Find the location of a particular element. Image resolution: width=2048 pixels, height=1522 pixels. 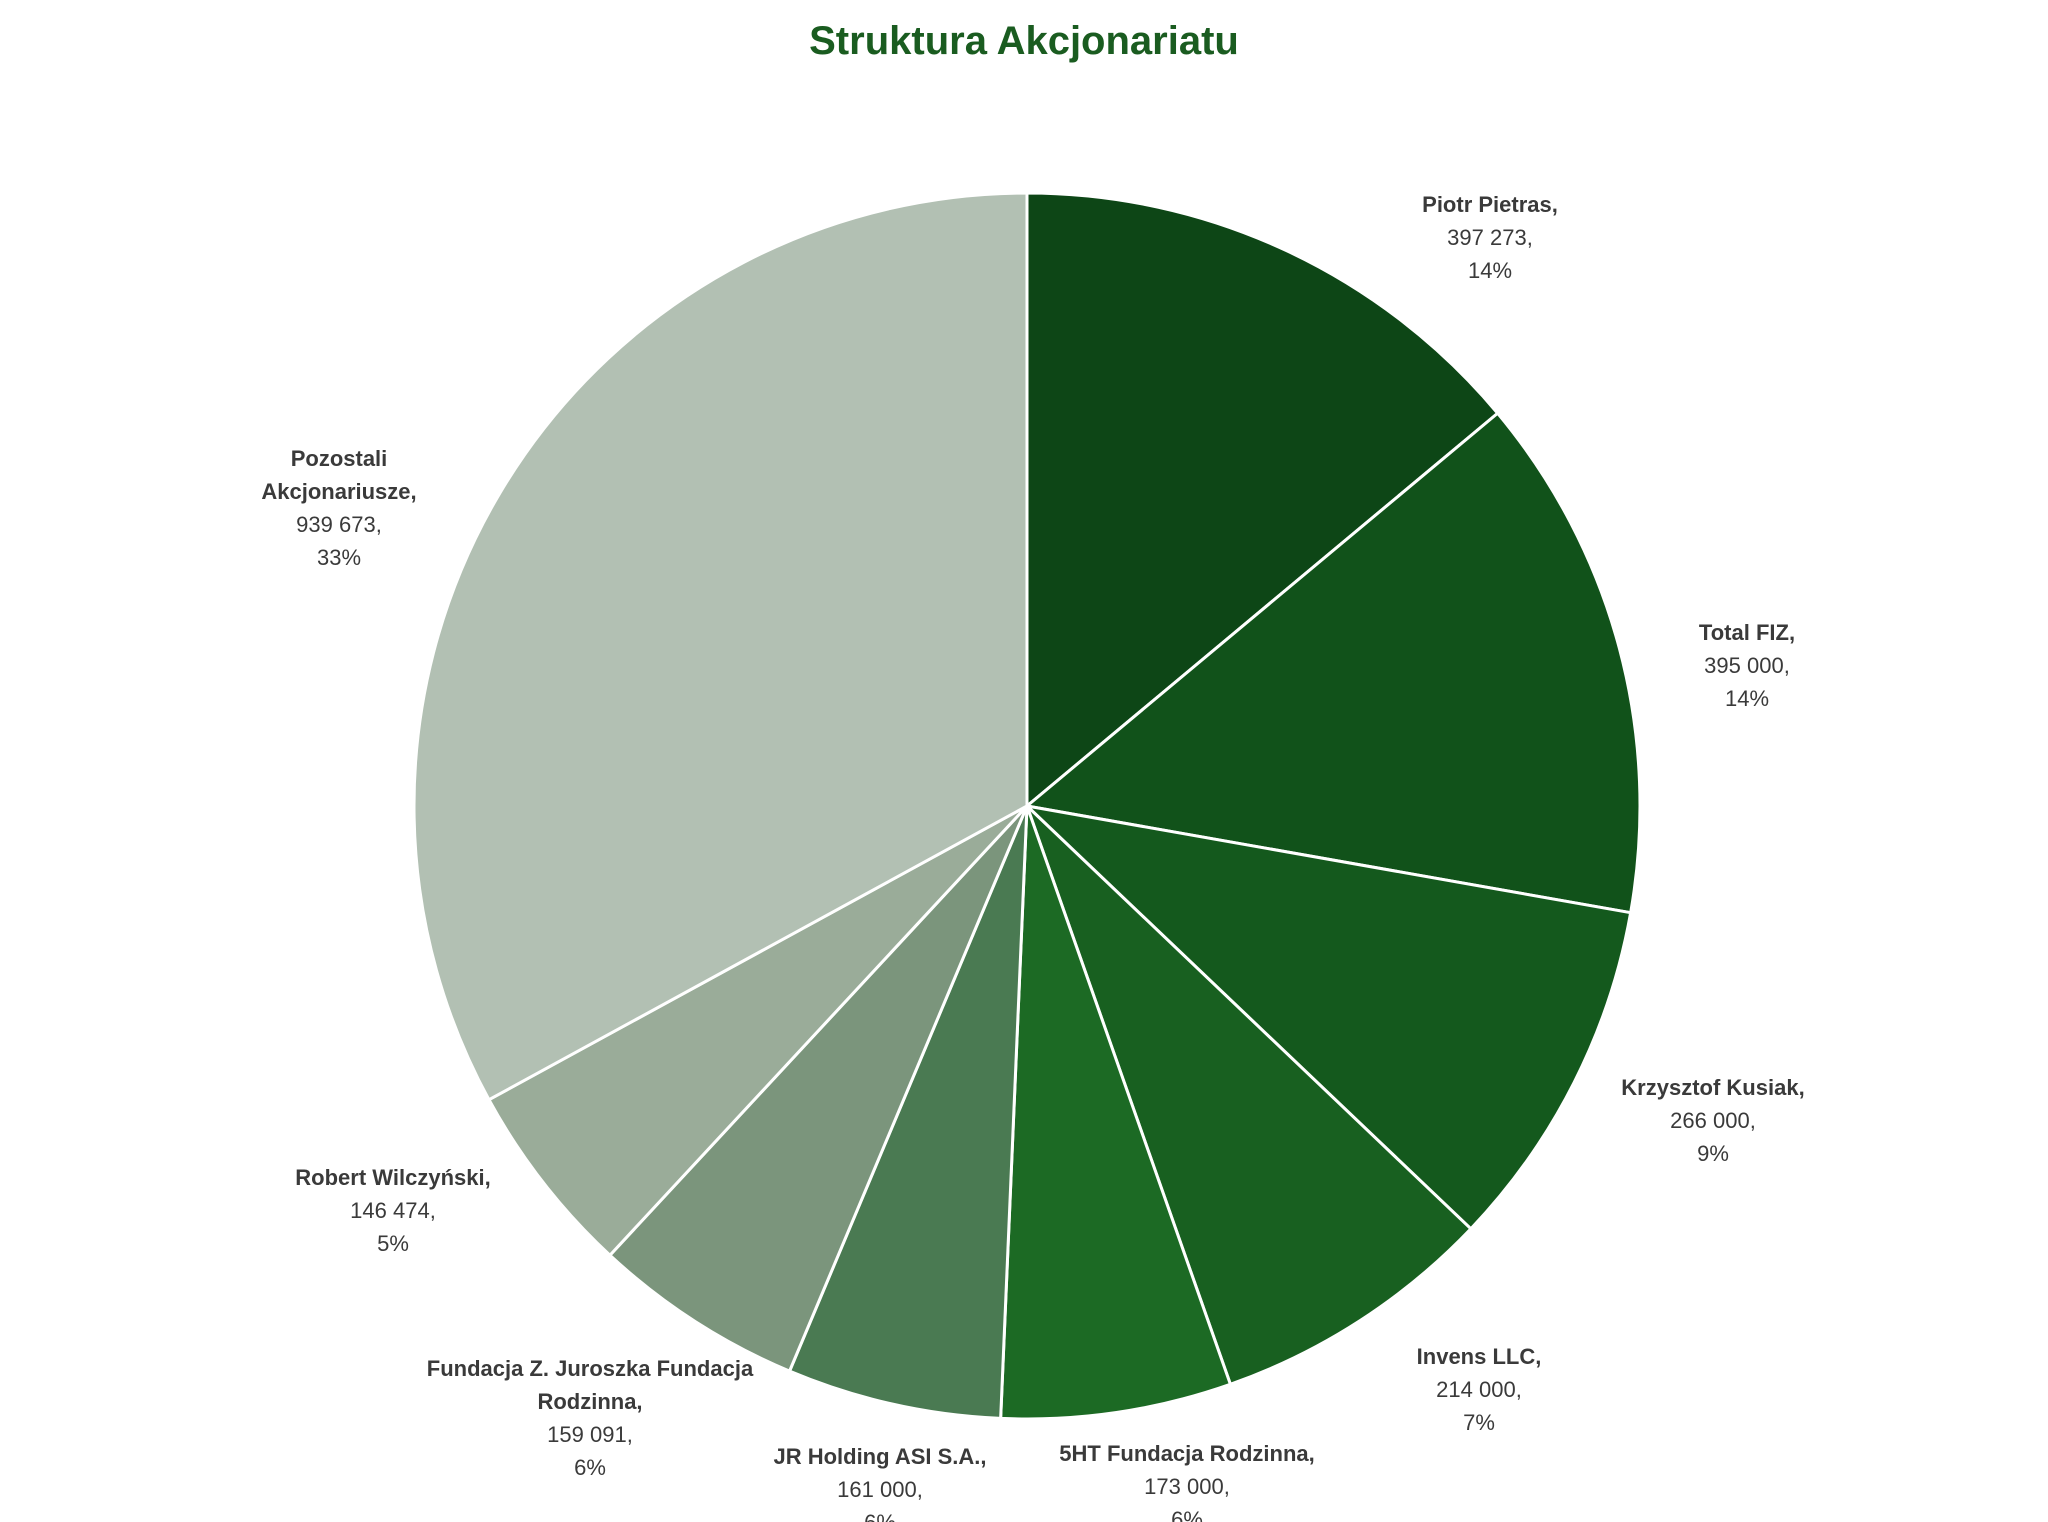

slice-label-name: Pozostali is located at coordinates (339, 458).